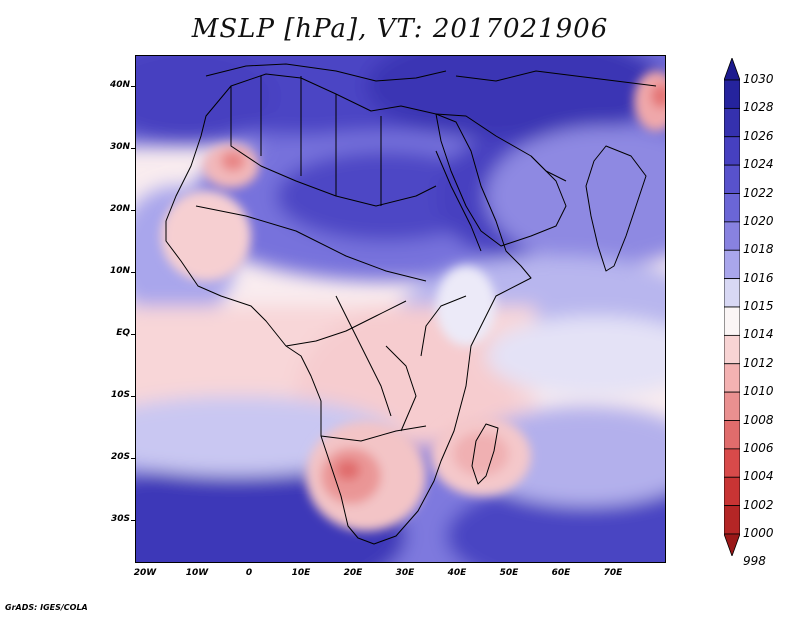 This screenshot has width=800, height=618. What do you see at coordinates (509, 573) in the screenshot?
I see `lon-label-50e: 50E` at bounding box center [509, 573].